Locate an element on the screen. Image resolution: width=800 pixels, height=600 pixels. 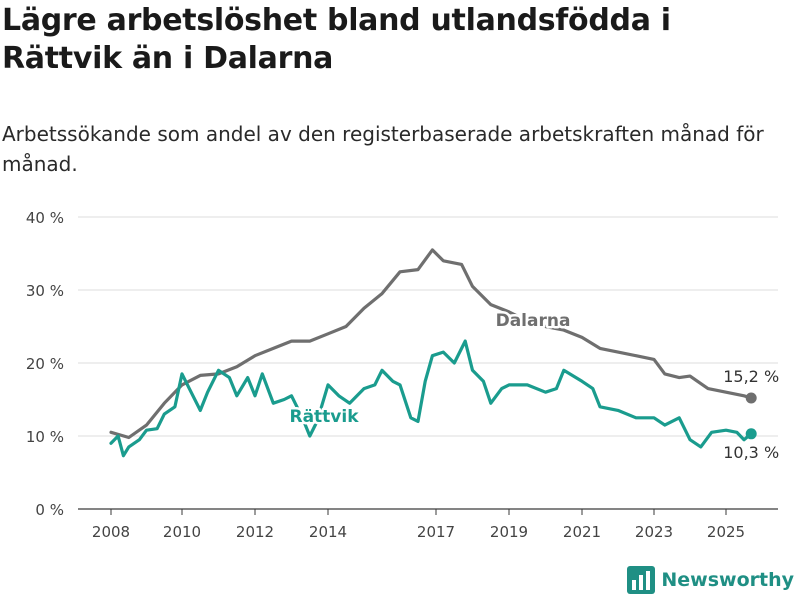
x-tick-label: 2019 is located at coordinates (509, 532).